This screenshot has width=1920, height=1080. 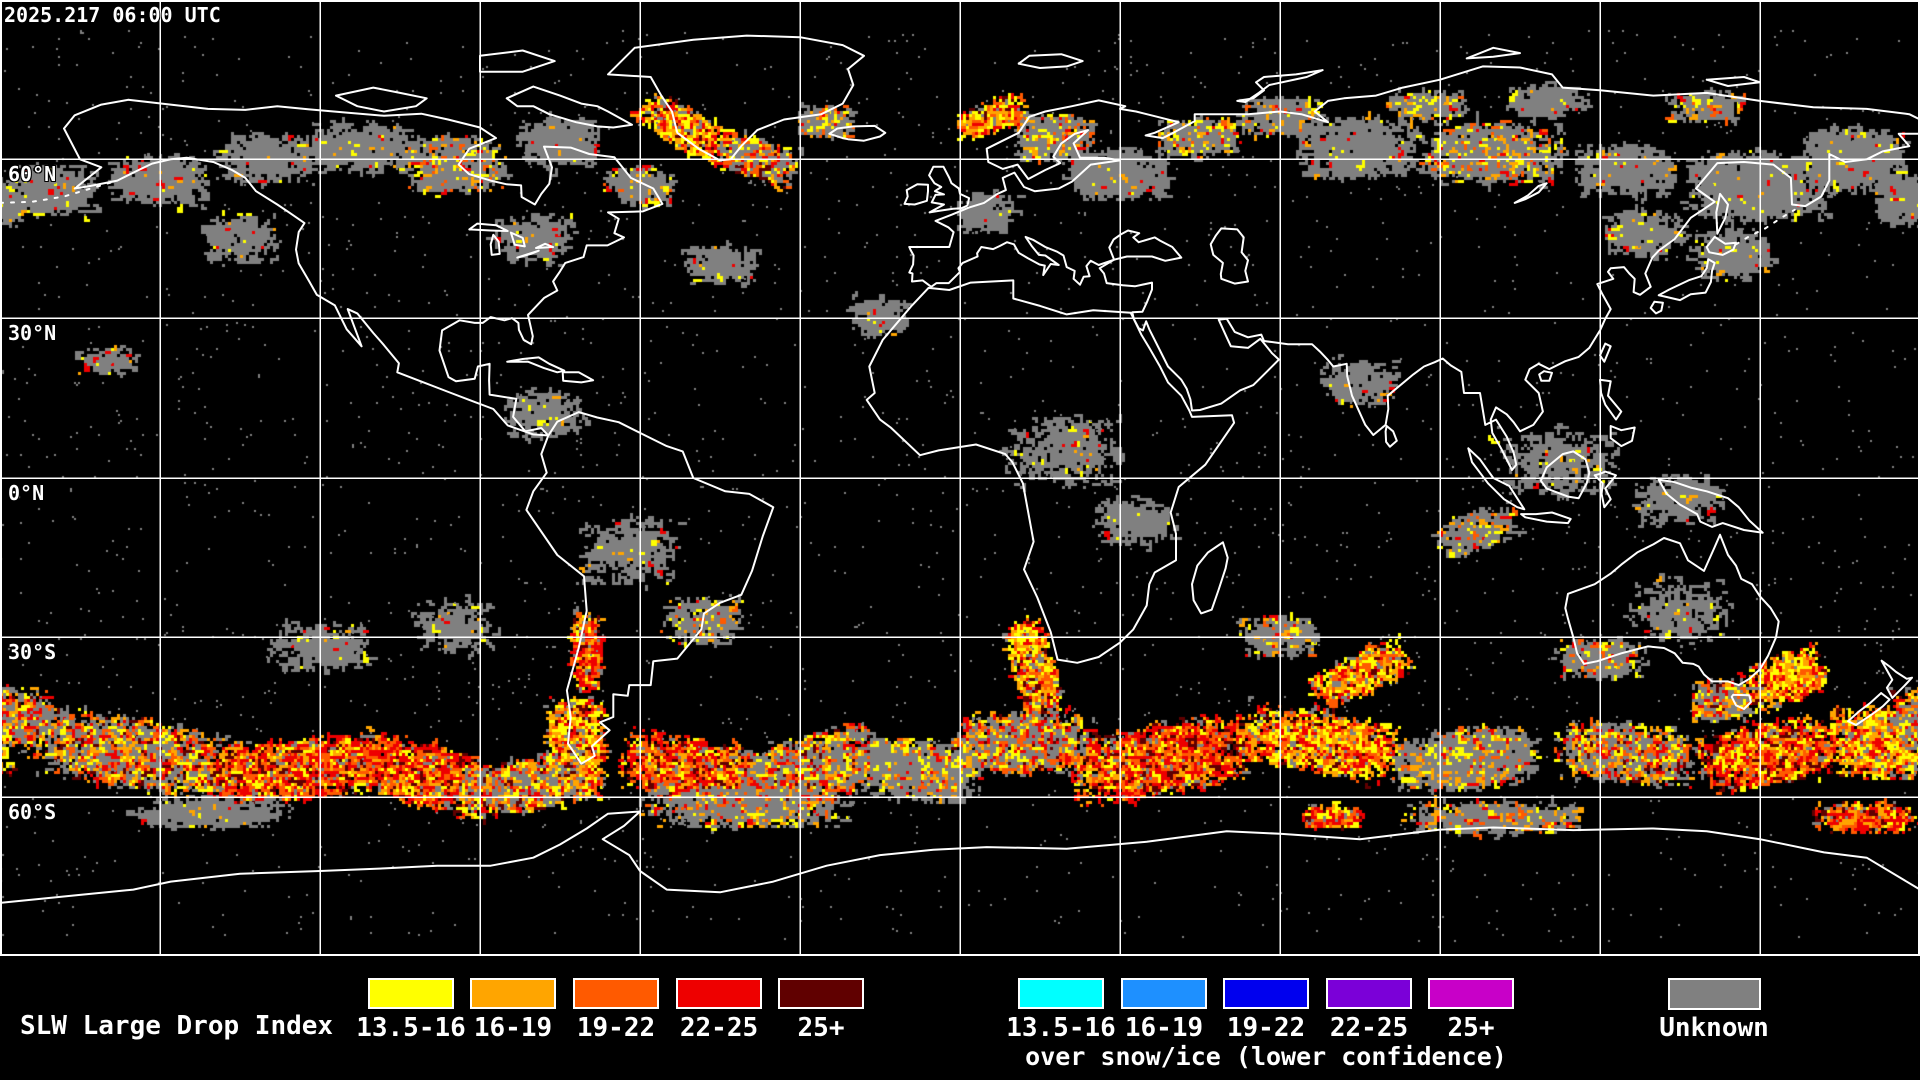 I want to click on legend-label-warm-3: 22-25, so click(x=719, y=1028).